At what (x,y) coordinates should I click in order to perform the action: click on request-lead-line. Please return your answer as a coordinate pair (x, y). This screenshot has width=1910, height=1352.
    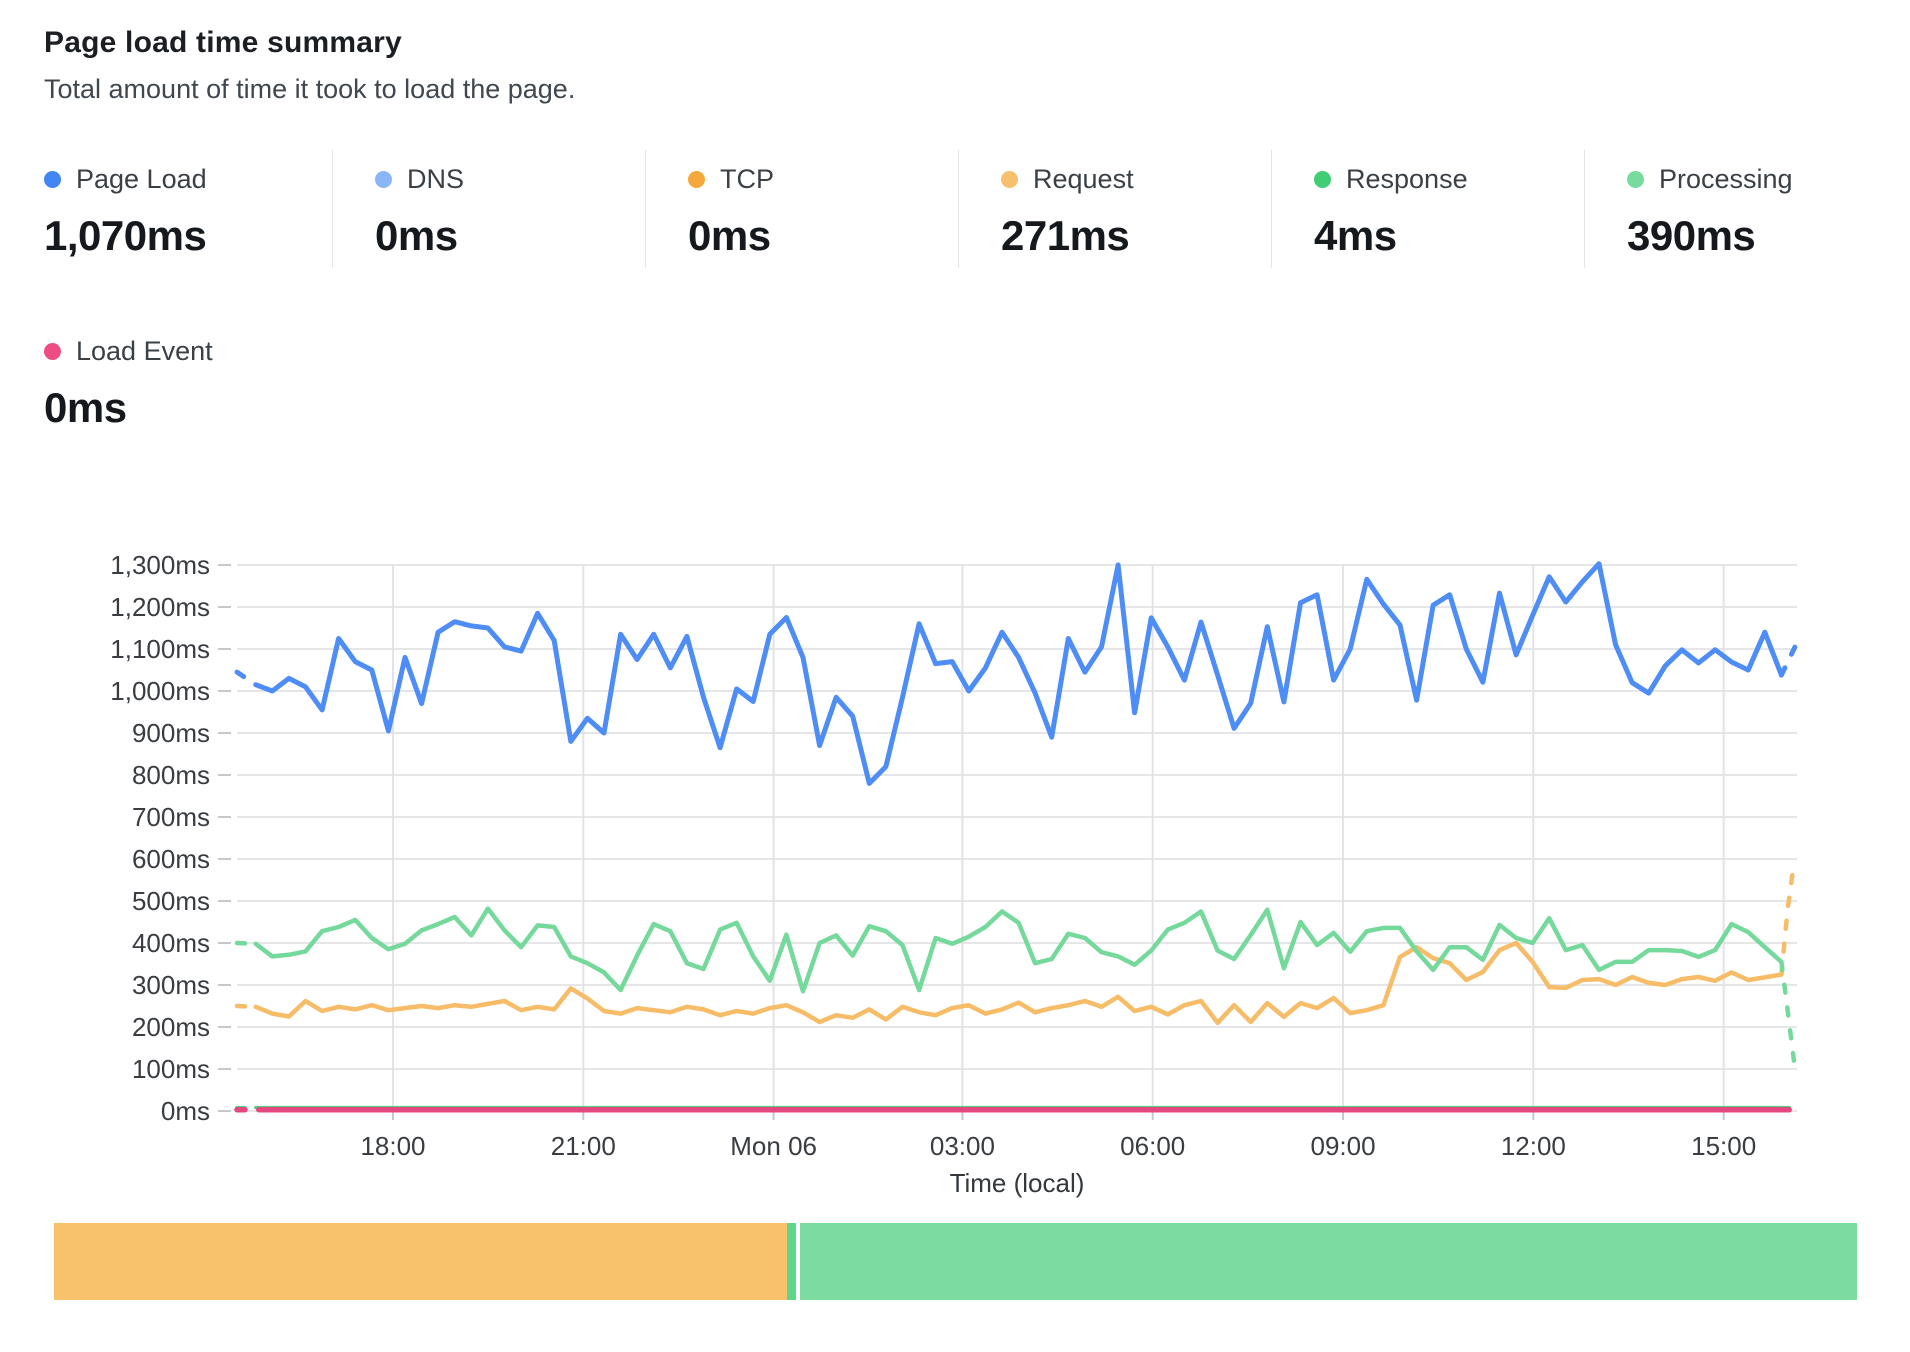
    Looking at the image, I should click on (246, 1006).